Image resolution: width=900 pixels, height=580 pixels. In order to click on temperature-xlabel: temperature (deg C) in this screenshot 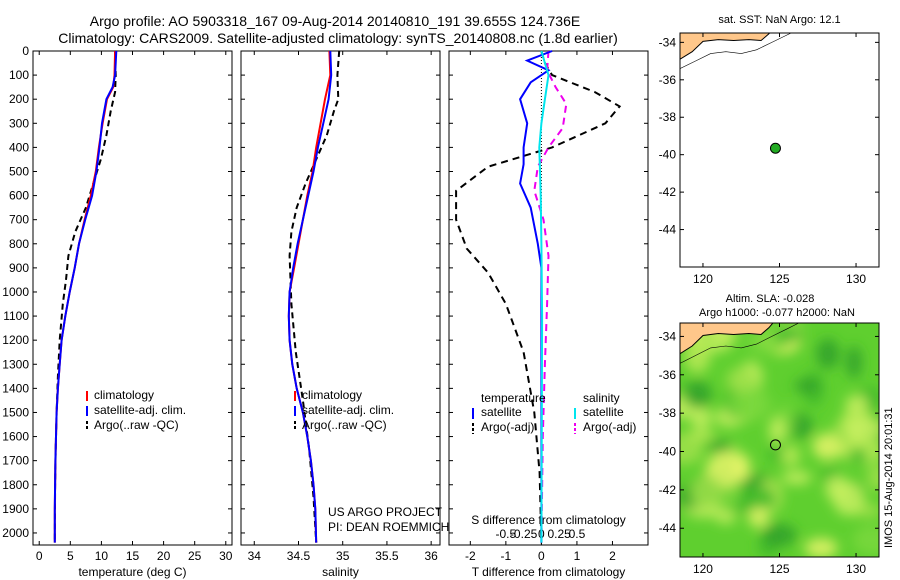, I will do `click(132, 572)`.